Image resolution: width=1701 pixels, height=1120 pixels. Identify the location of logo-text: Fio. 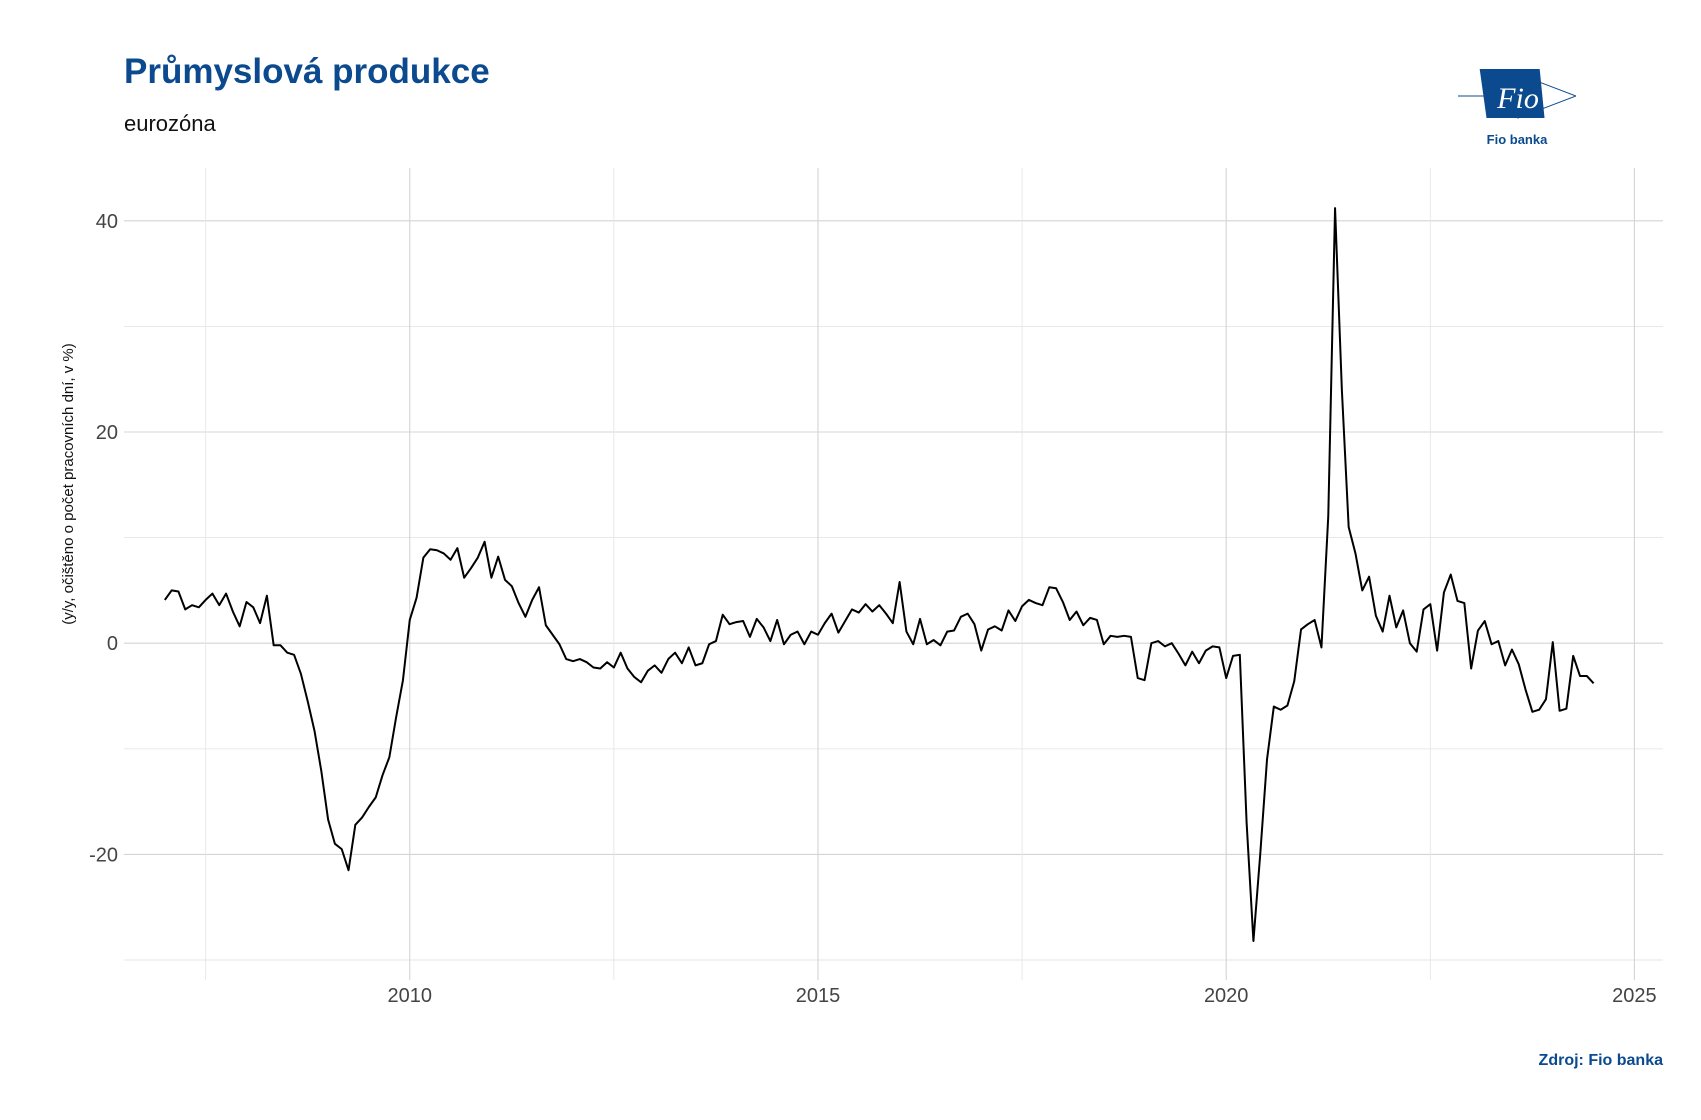
(1517, 98).